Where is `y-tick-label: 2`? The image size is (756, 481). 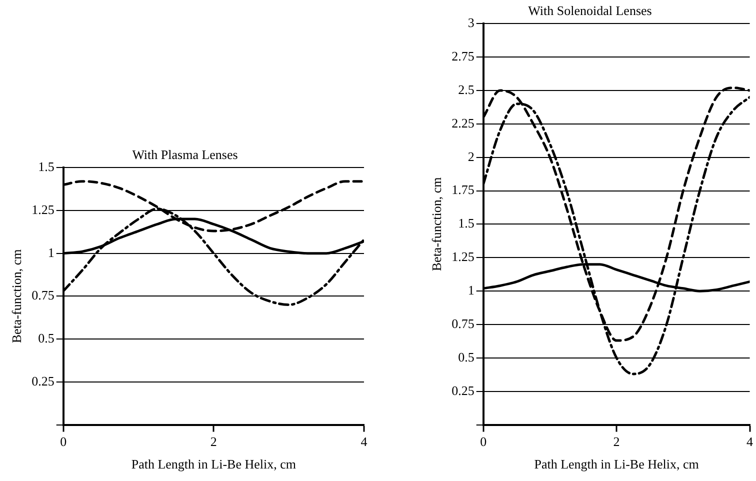 y-tick-label: 2 is located at coordinates (471, 156).